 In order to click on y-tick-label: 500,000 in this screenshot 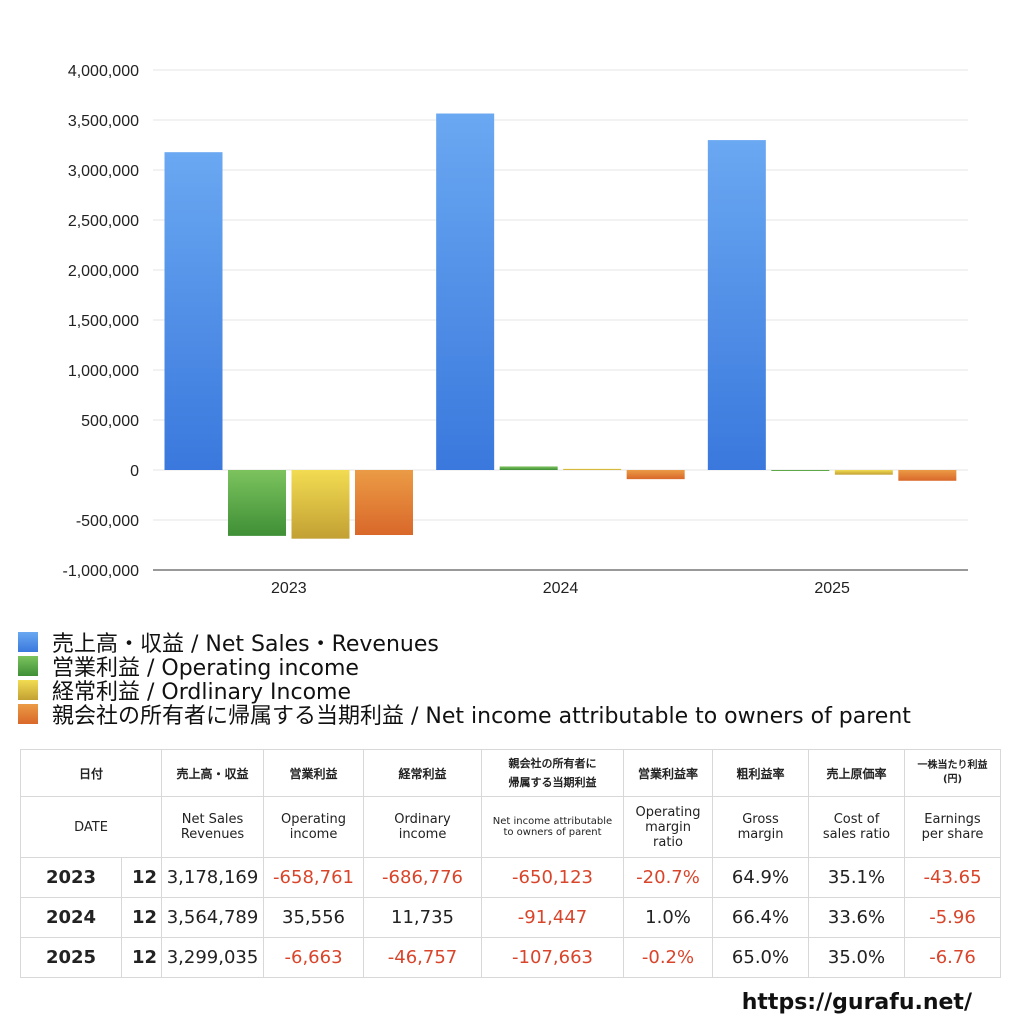, I will do `click(110, 421)`.